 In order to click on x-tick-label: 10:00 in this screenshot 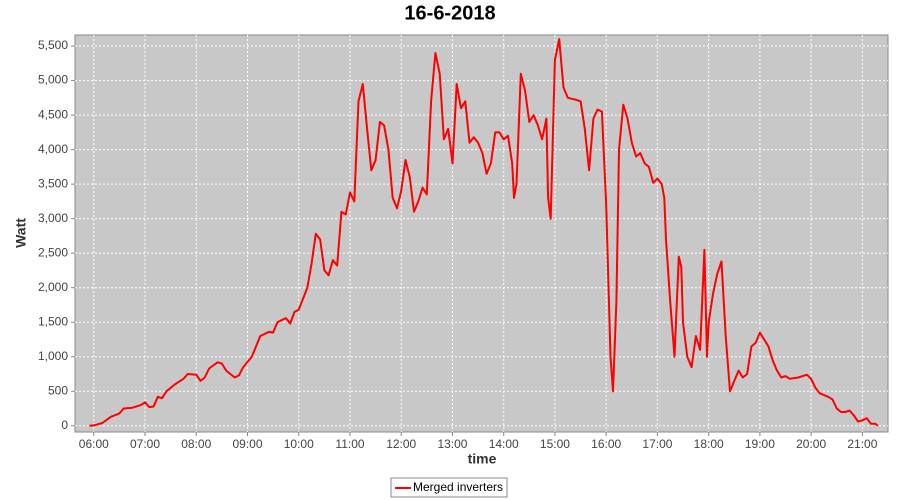, I will do `click(299, 444)`.